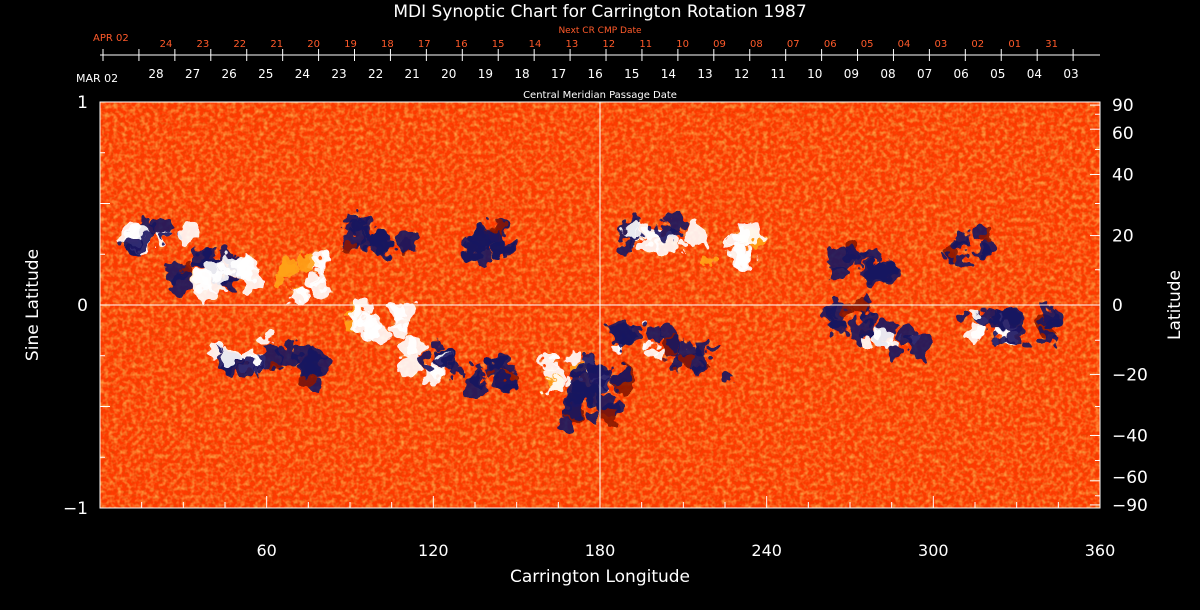 This screenshot has width=1200, height=610. Describe the element at coordinates (595, 74) in the screenshot. I see `cmp-date-label: 16` at that location.